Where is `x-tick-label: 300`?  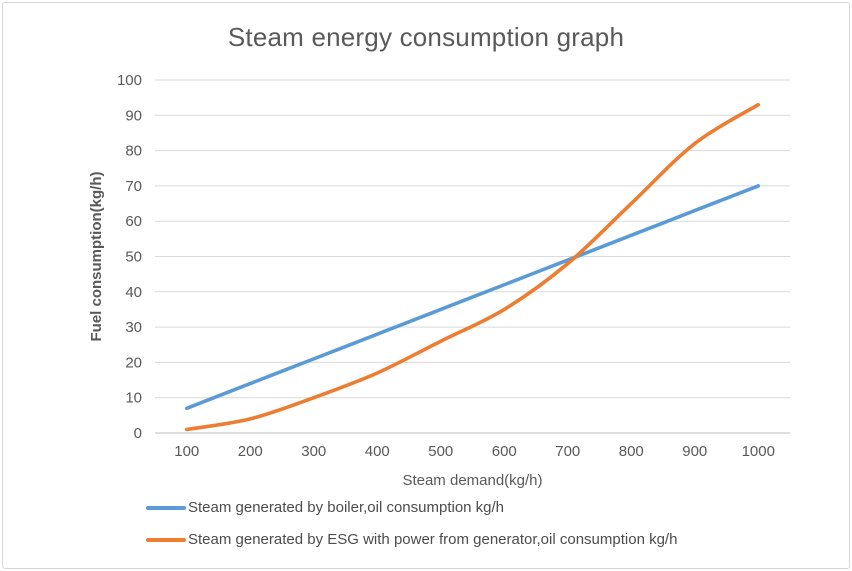 x-tick-label: 300 is located at coordinates (313, 451).